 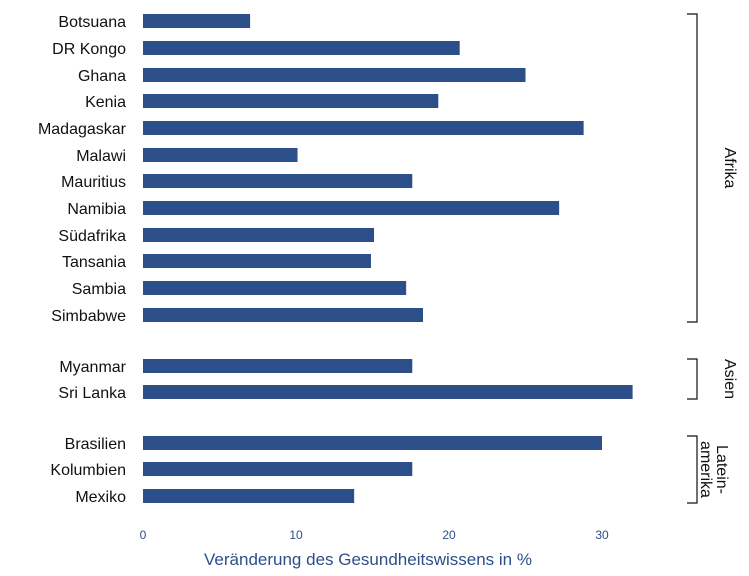 I want to click on category-label: Mauritius, so click(x=93, y=182).